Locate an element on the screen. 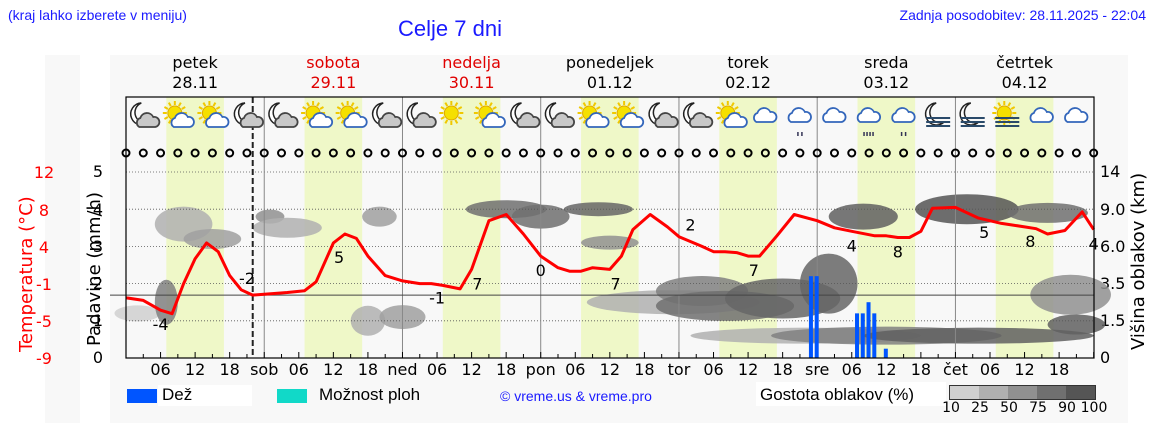 The image size is (1152, 443). density-tick: 90 is located at coordinates (1067, 408).